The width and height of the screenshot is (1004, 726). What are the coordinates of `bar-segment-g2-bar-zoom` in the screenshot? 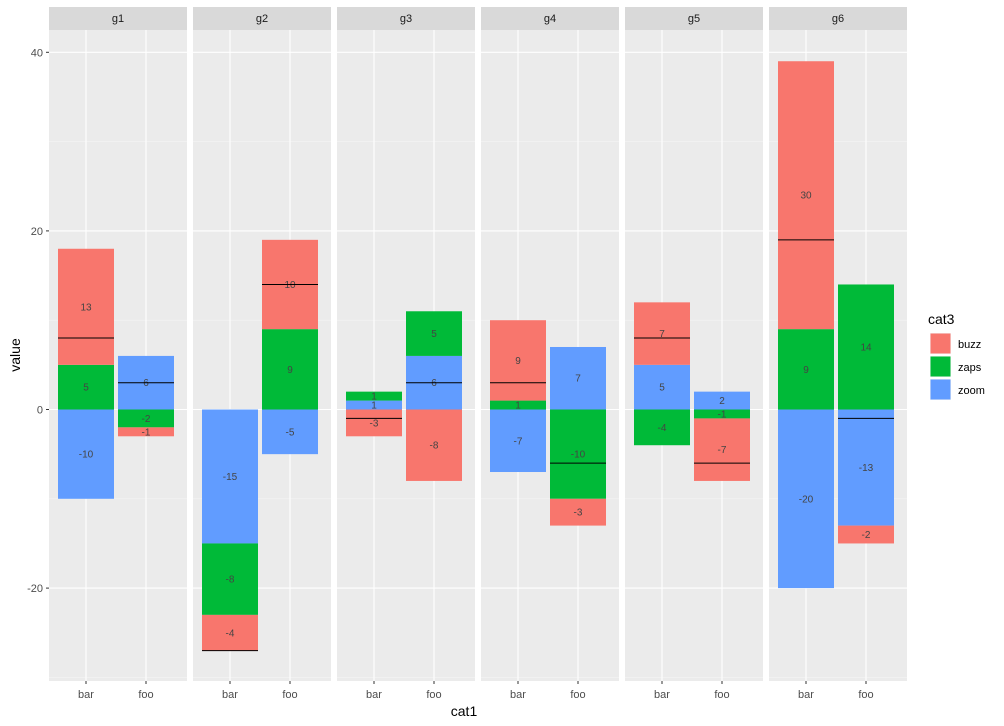 It's located at (230, 476).